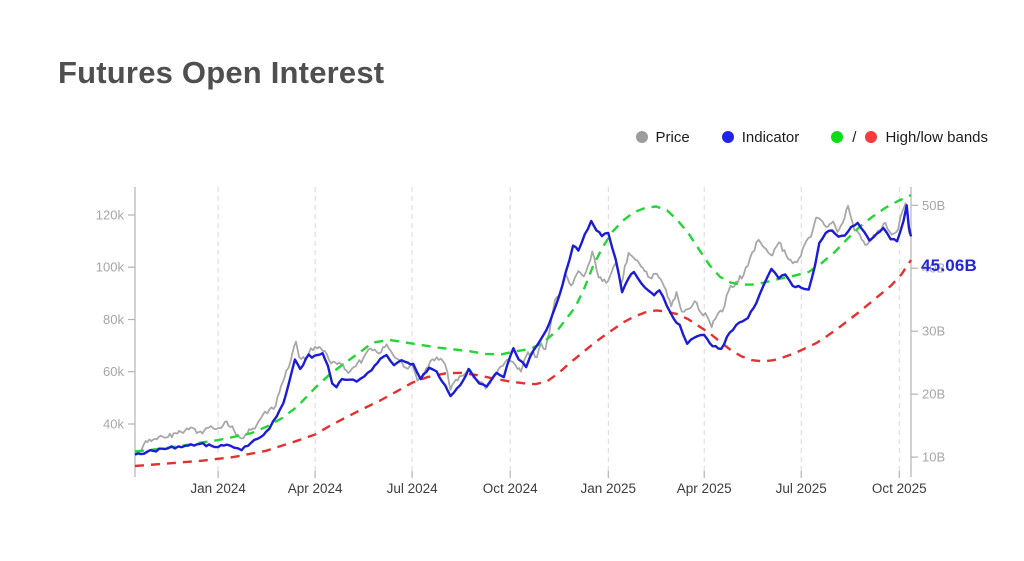 This screenshot has height=561, width=1024. Describe the element at coordinates (933, 205) in the screenshot. I see `y-right-tick-label: 50B` at that location.